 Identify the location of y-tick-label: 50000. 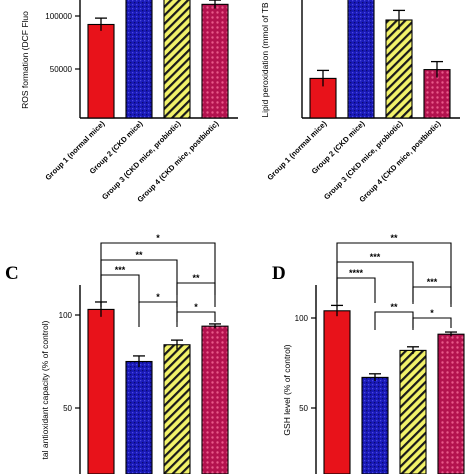
(61, 69).